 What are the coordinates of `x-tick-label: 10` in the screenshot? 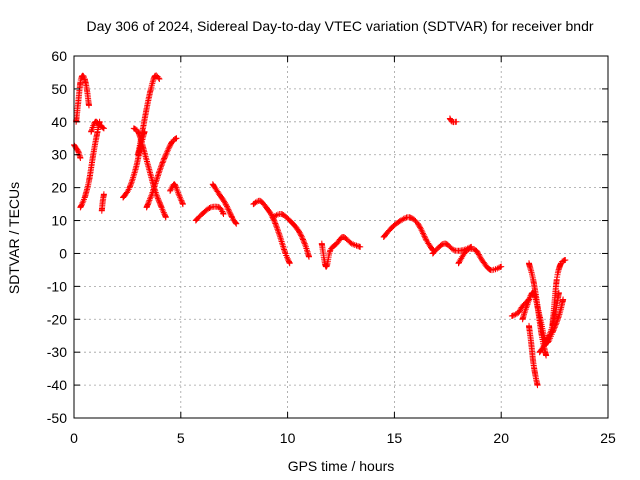 It's located at (288, 438).